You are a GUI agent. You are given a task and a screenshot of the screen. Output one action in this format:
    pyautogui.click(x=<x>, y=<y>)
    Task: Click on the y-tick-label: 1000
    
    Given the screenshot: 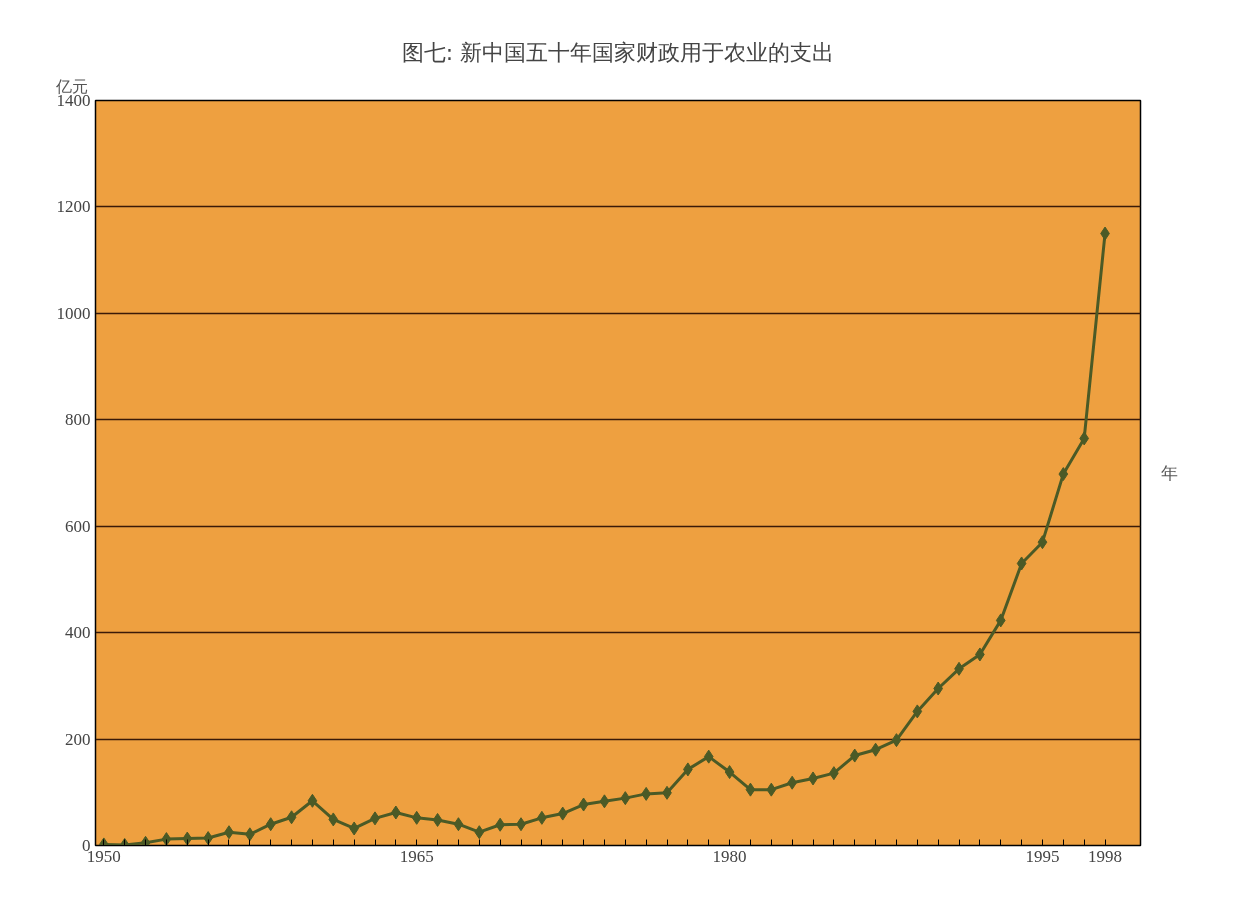 What is the action you would take?
    pyautogui.click(x=73, y=313)
    